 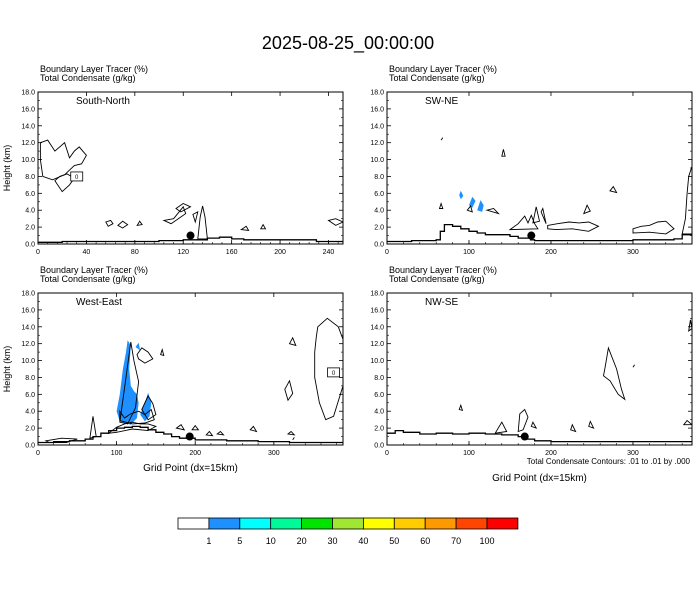 I want to click on x-tick-label: 120, so click(x=183, y=252).